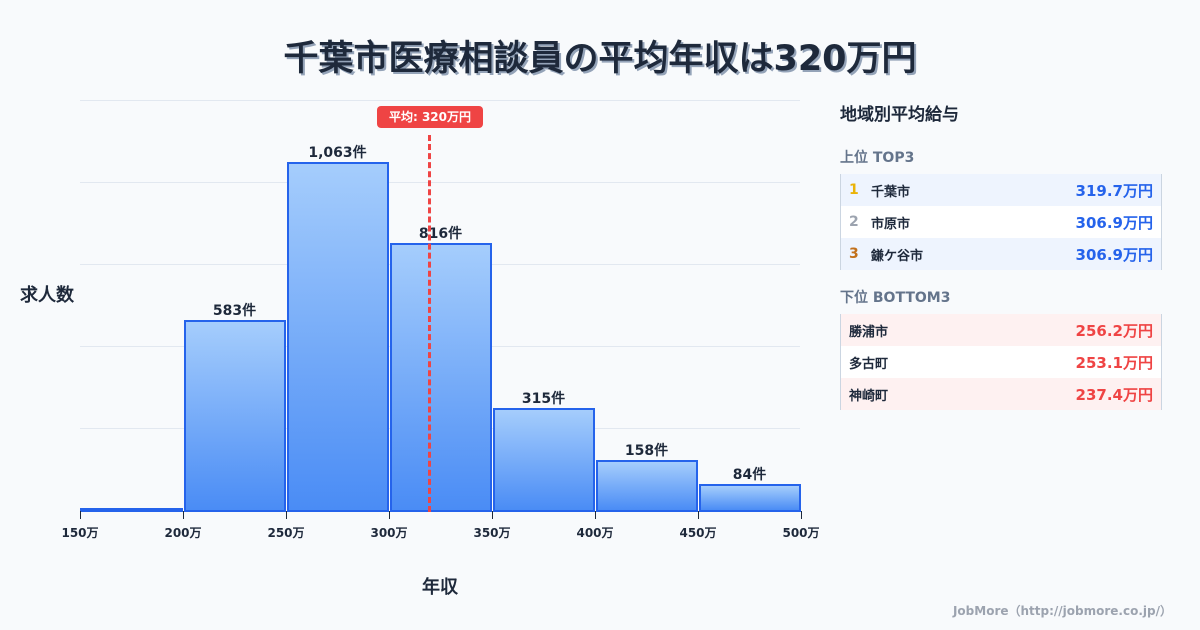 This screenshot has height=630, width=1200. I want to click on panel-title: 地域別平均給与, so click(899, 115).